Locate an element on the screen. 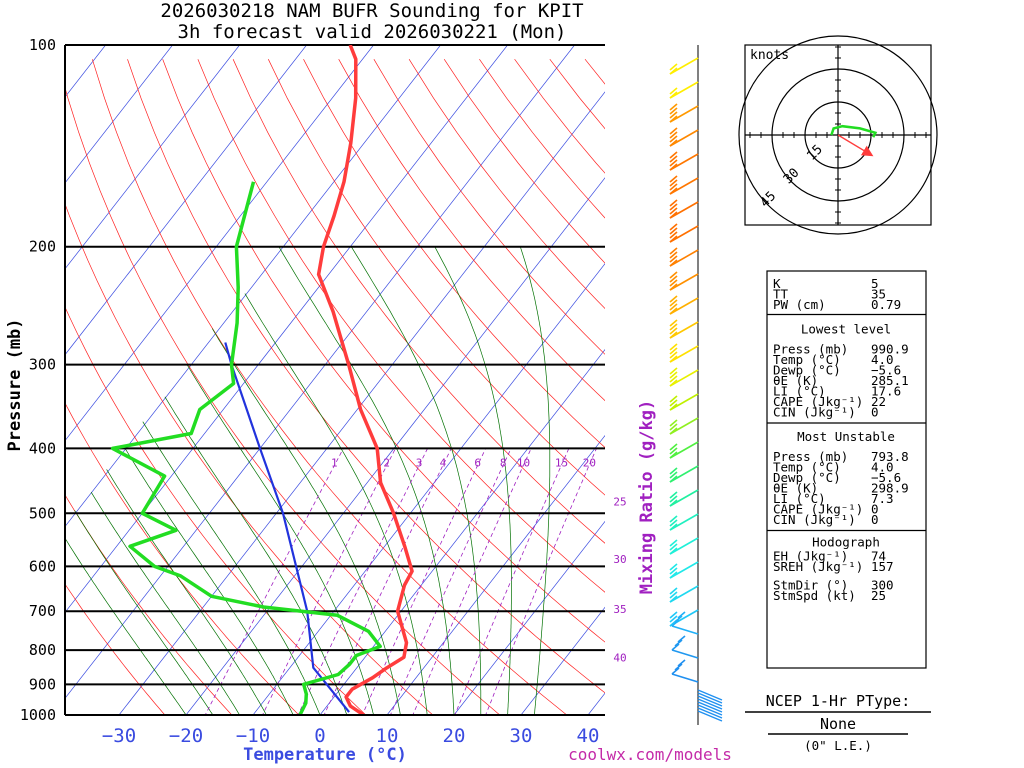 The width and height of the screenshot is (1024, 768). pressure-tick-label: 200 is located at coordinates (42, 247).